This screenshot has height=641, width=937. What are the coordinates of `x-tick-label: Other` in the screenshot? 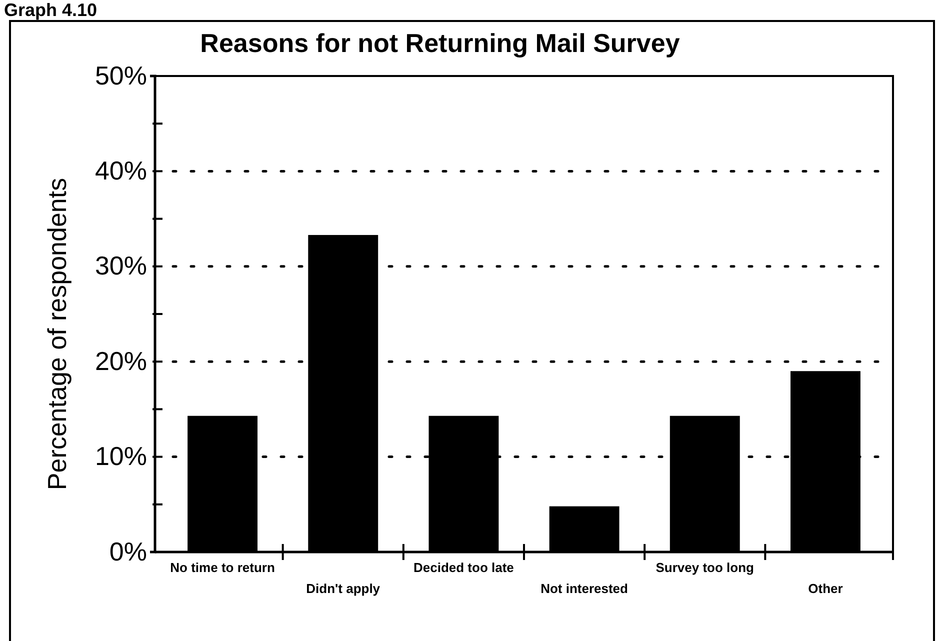 It's located at (825, 588).